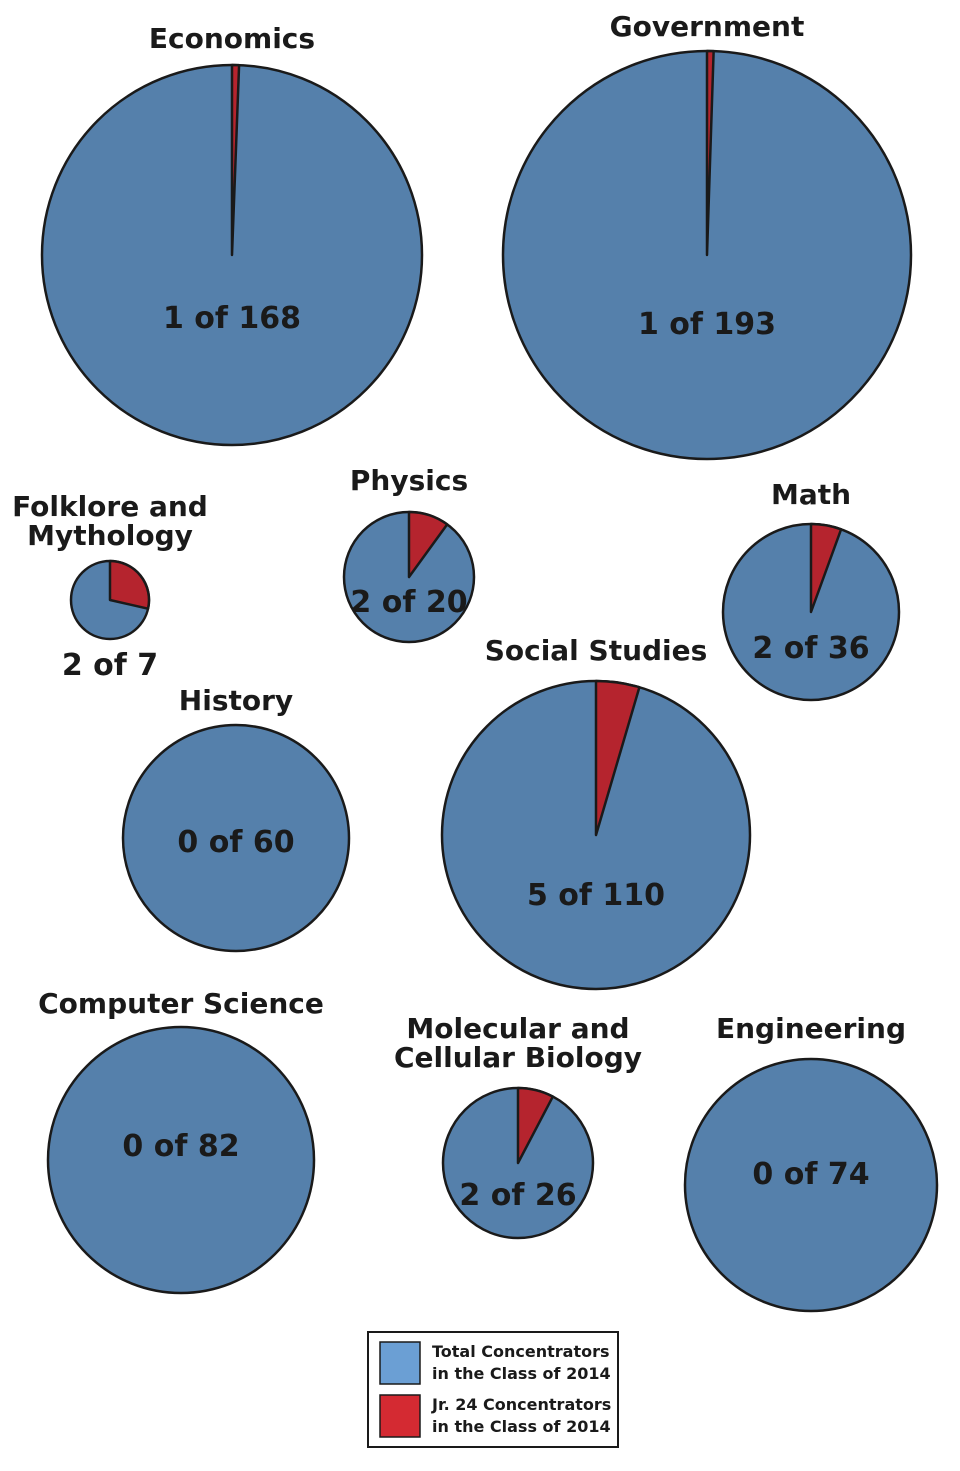 Image resolution: width=960 pixels, height=1471 pixels. Describe the element at coordinates (110, 535) in the screenshot. I see `pie-title-folklore-and-mythology-line2: Mythology` at that location.